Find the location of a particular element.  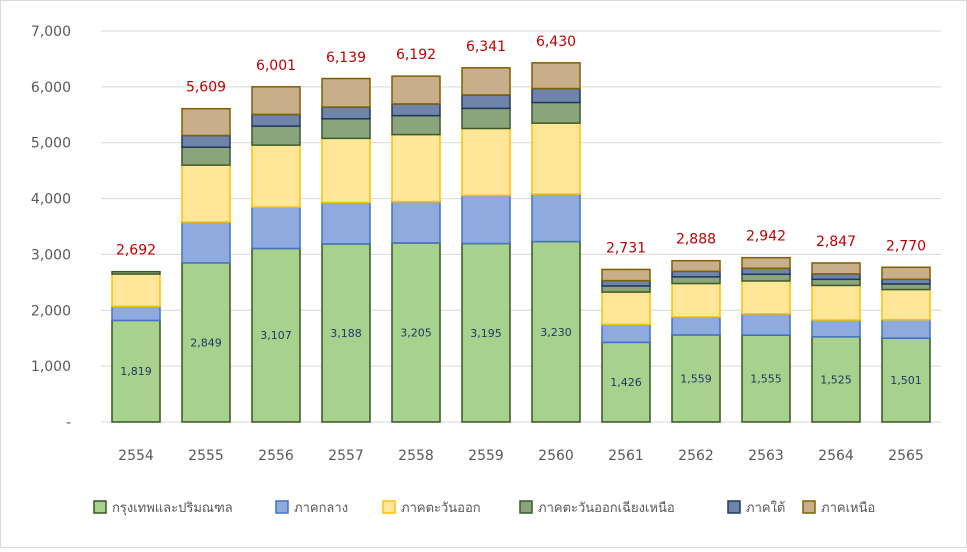

legend-label: ภาคใต้ is located at coordinates (765, 508).